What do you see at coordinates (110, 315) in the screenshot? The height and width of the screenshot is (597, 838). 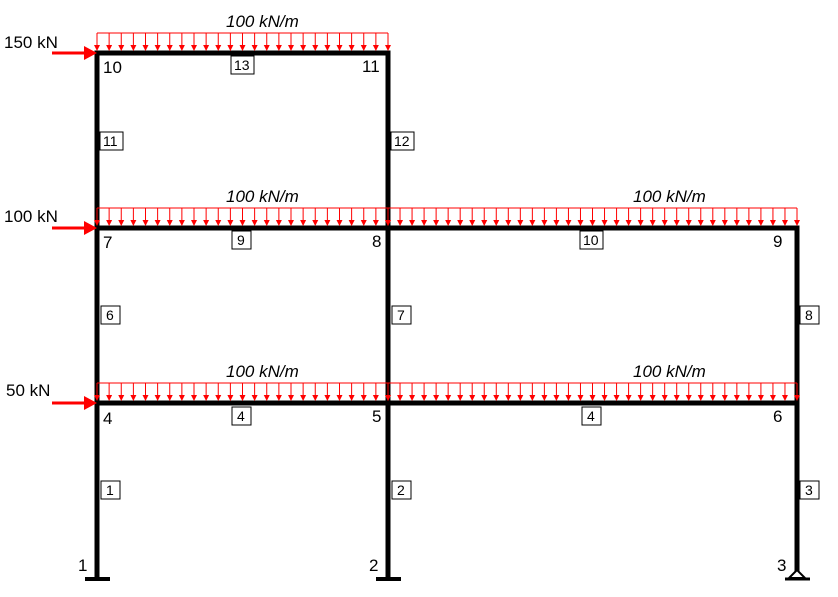 I see `member-label-box: 6` at bounding box center [110, 315].